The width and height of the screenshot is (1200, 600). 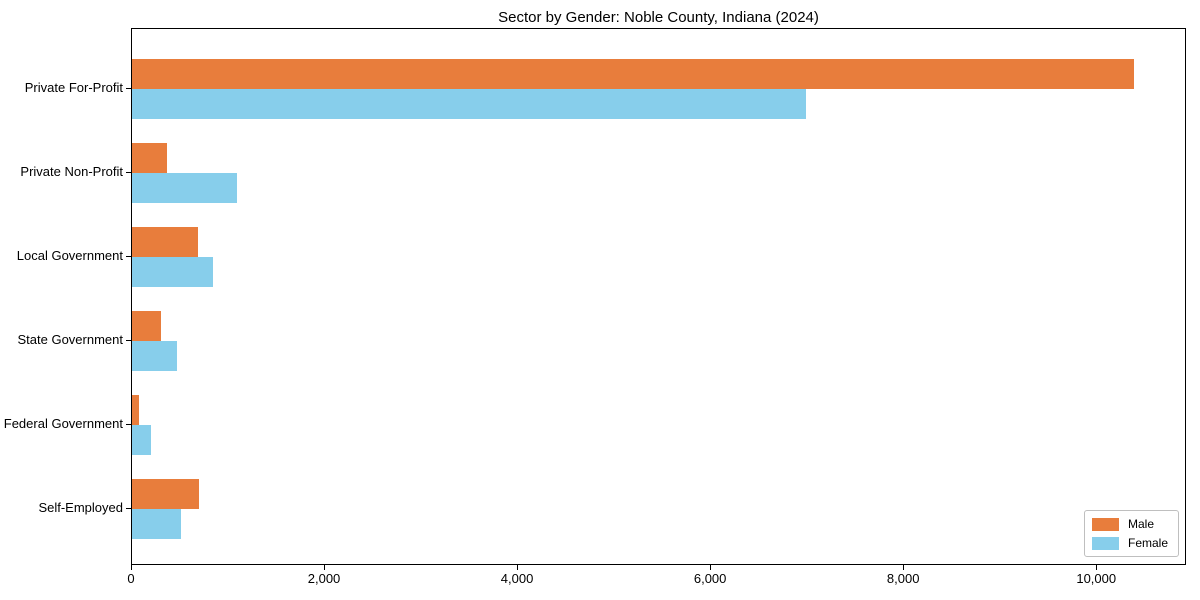 What do you see at coordinates (324, 578) in the screenshot?
I see `x-tick-label-1: 2,000` at bounding box center [324, 578].